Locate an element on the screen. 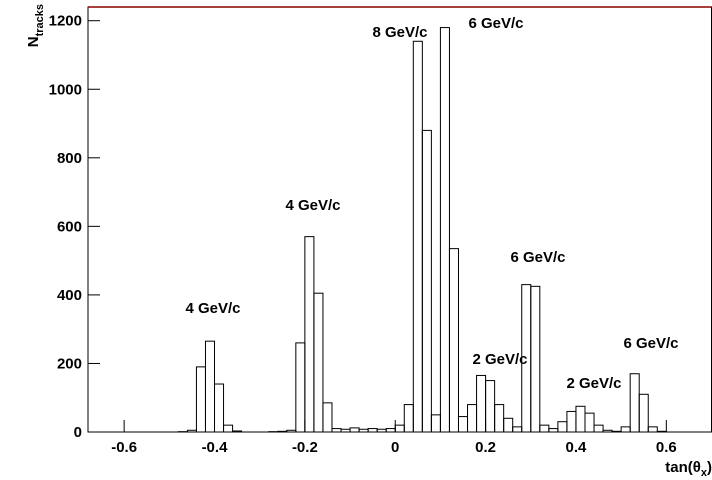  y-tick-label: 1000 is located at coordinates (65, 89).